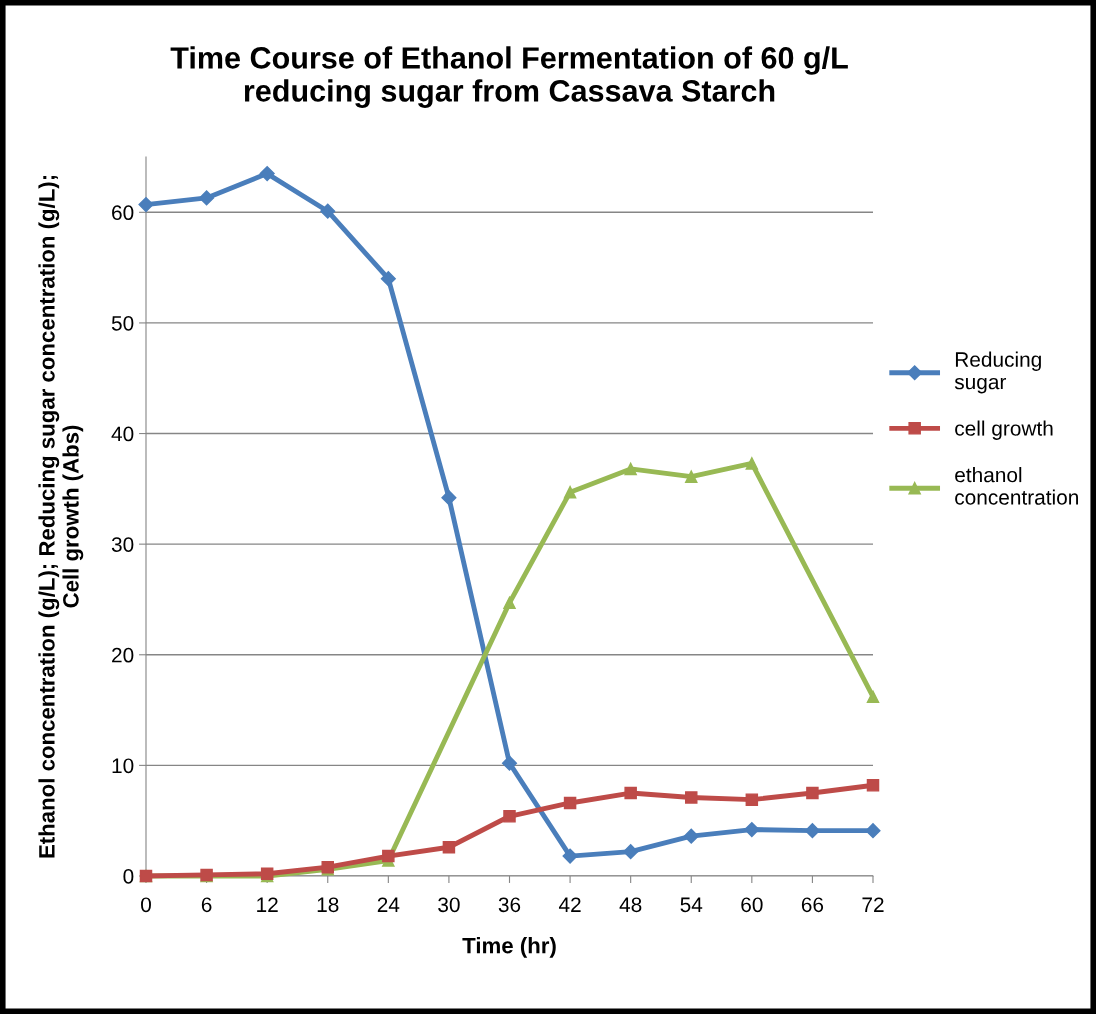 The image size is (1096, 1014). Describe the element at coordinates (1004, 430) in the screenshot. I see `legend-label: cell growth` at that location.